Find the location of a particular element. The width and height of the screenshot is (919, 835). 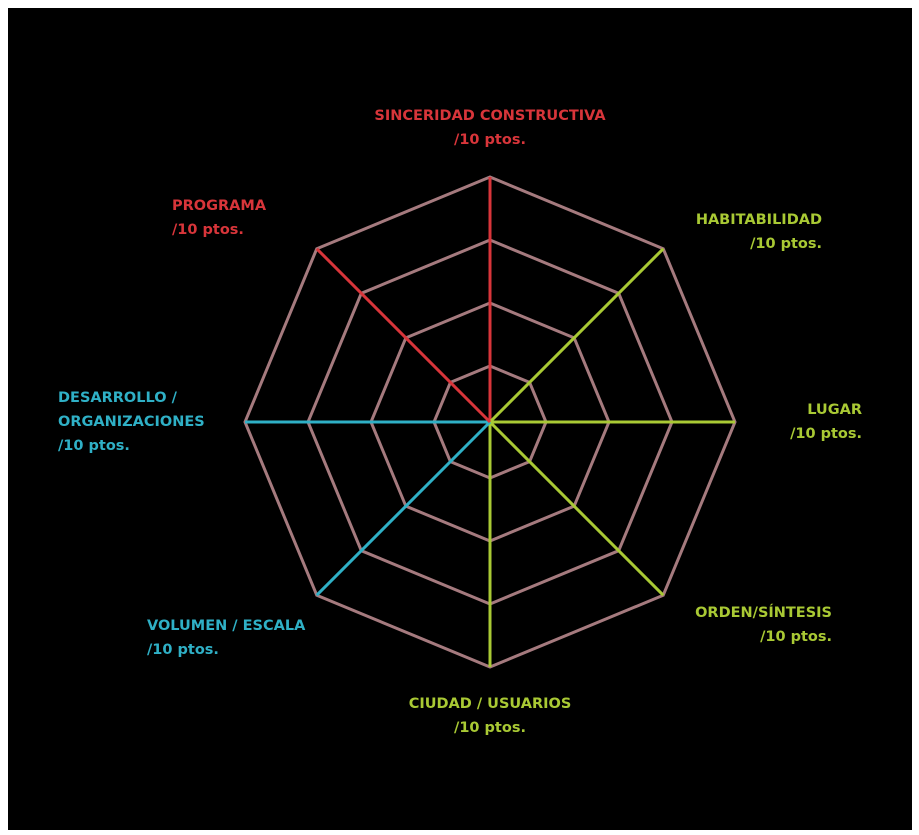

axis-label: ORGANIZACIONES is located at coordinates (131, 422).